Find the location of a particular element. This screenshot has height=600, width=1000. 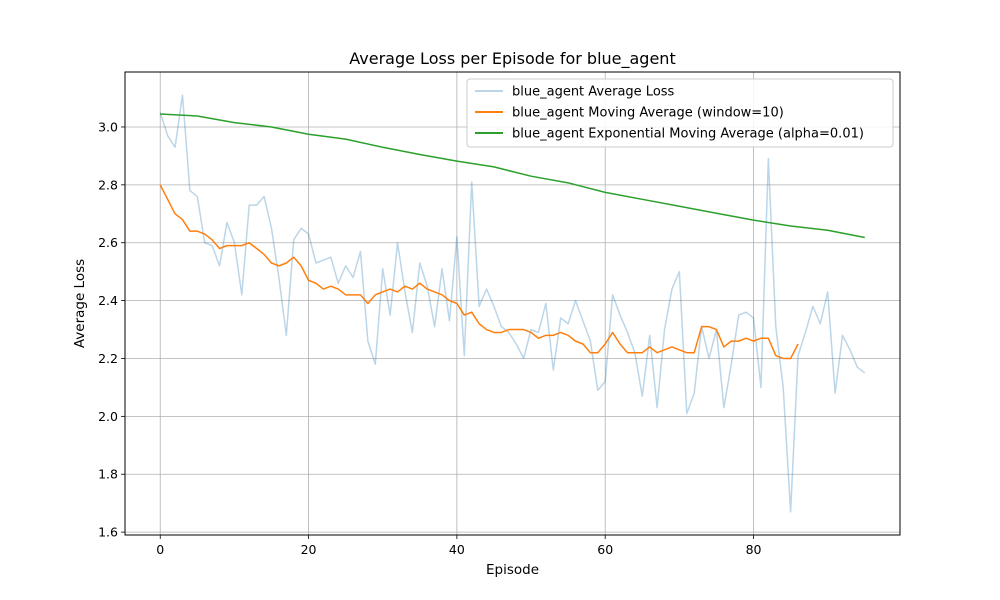

x-tick-label: 80 is located at coordinates (754, 549).